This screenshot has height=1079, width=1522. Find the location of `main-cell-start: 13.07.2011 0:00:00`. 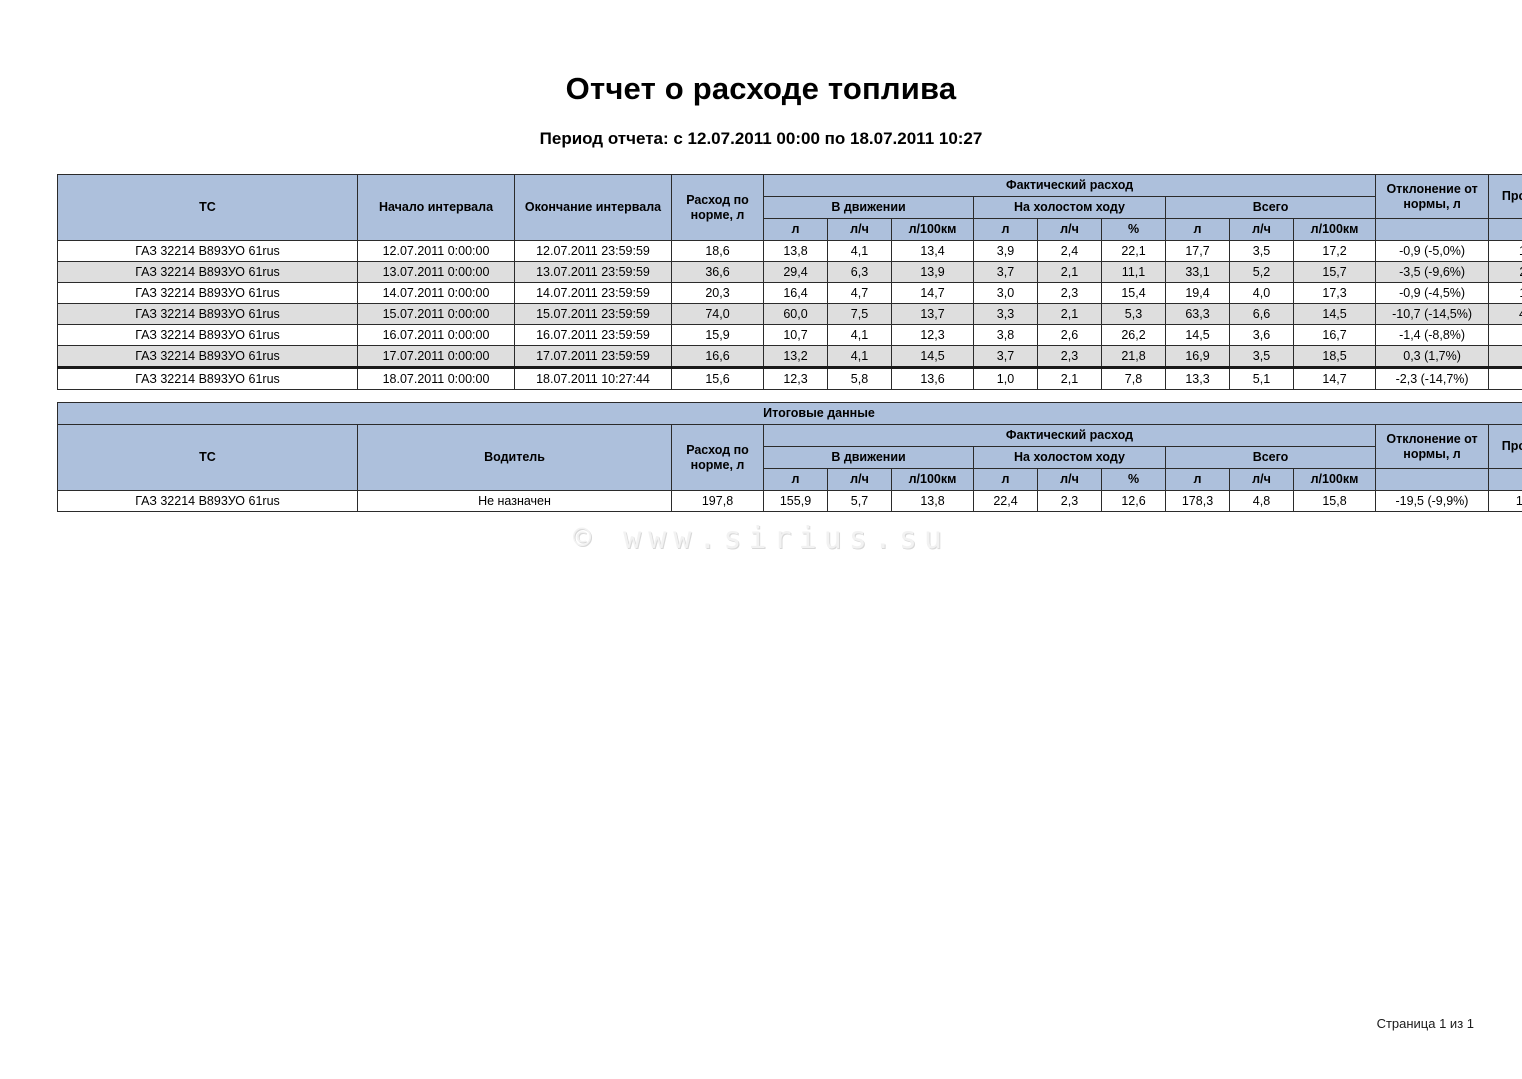

main-cell-start: 13.07.2011 0:00:00 is located at coordinates (436, 272).